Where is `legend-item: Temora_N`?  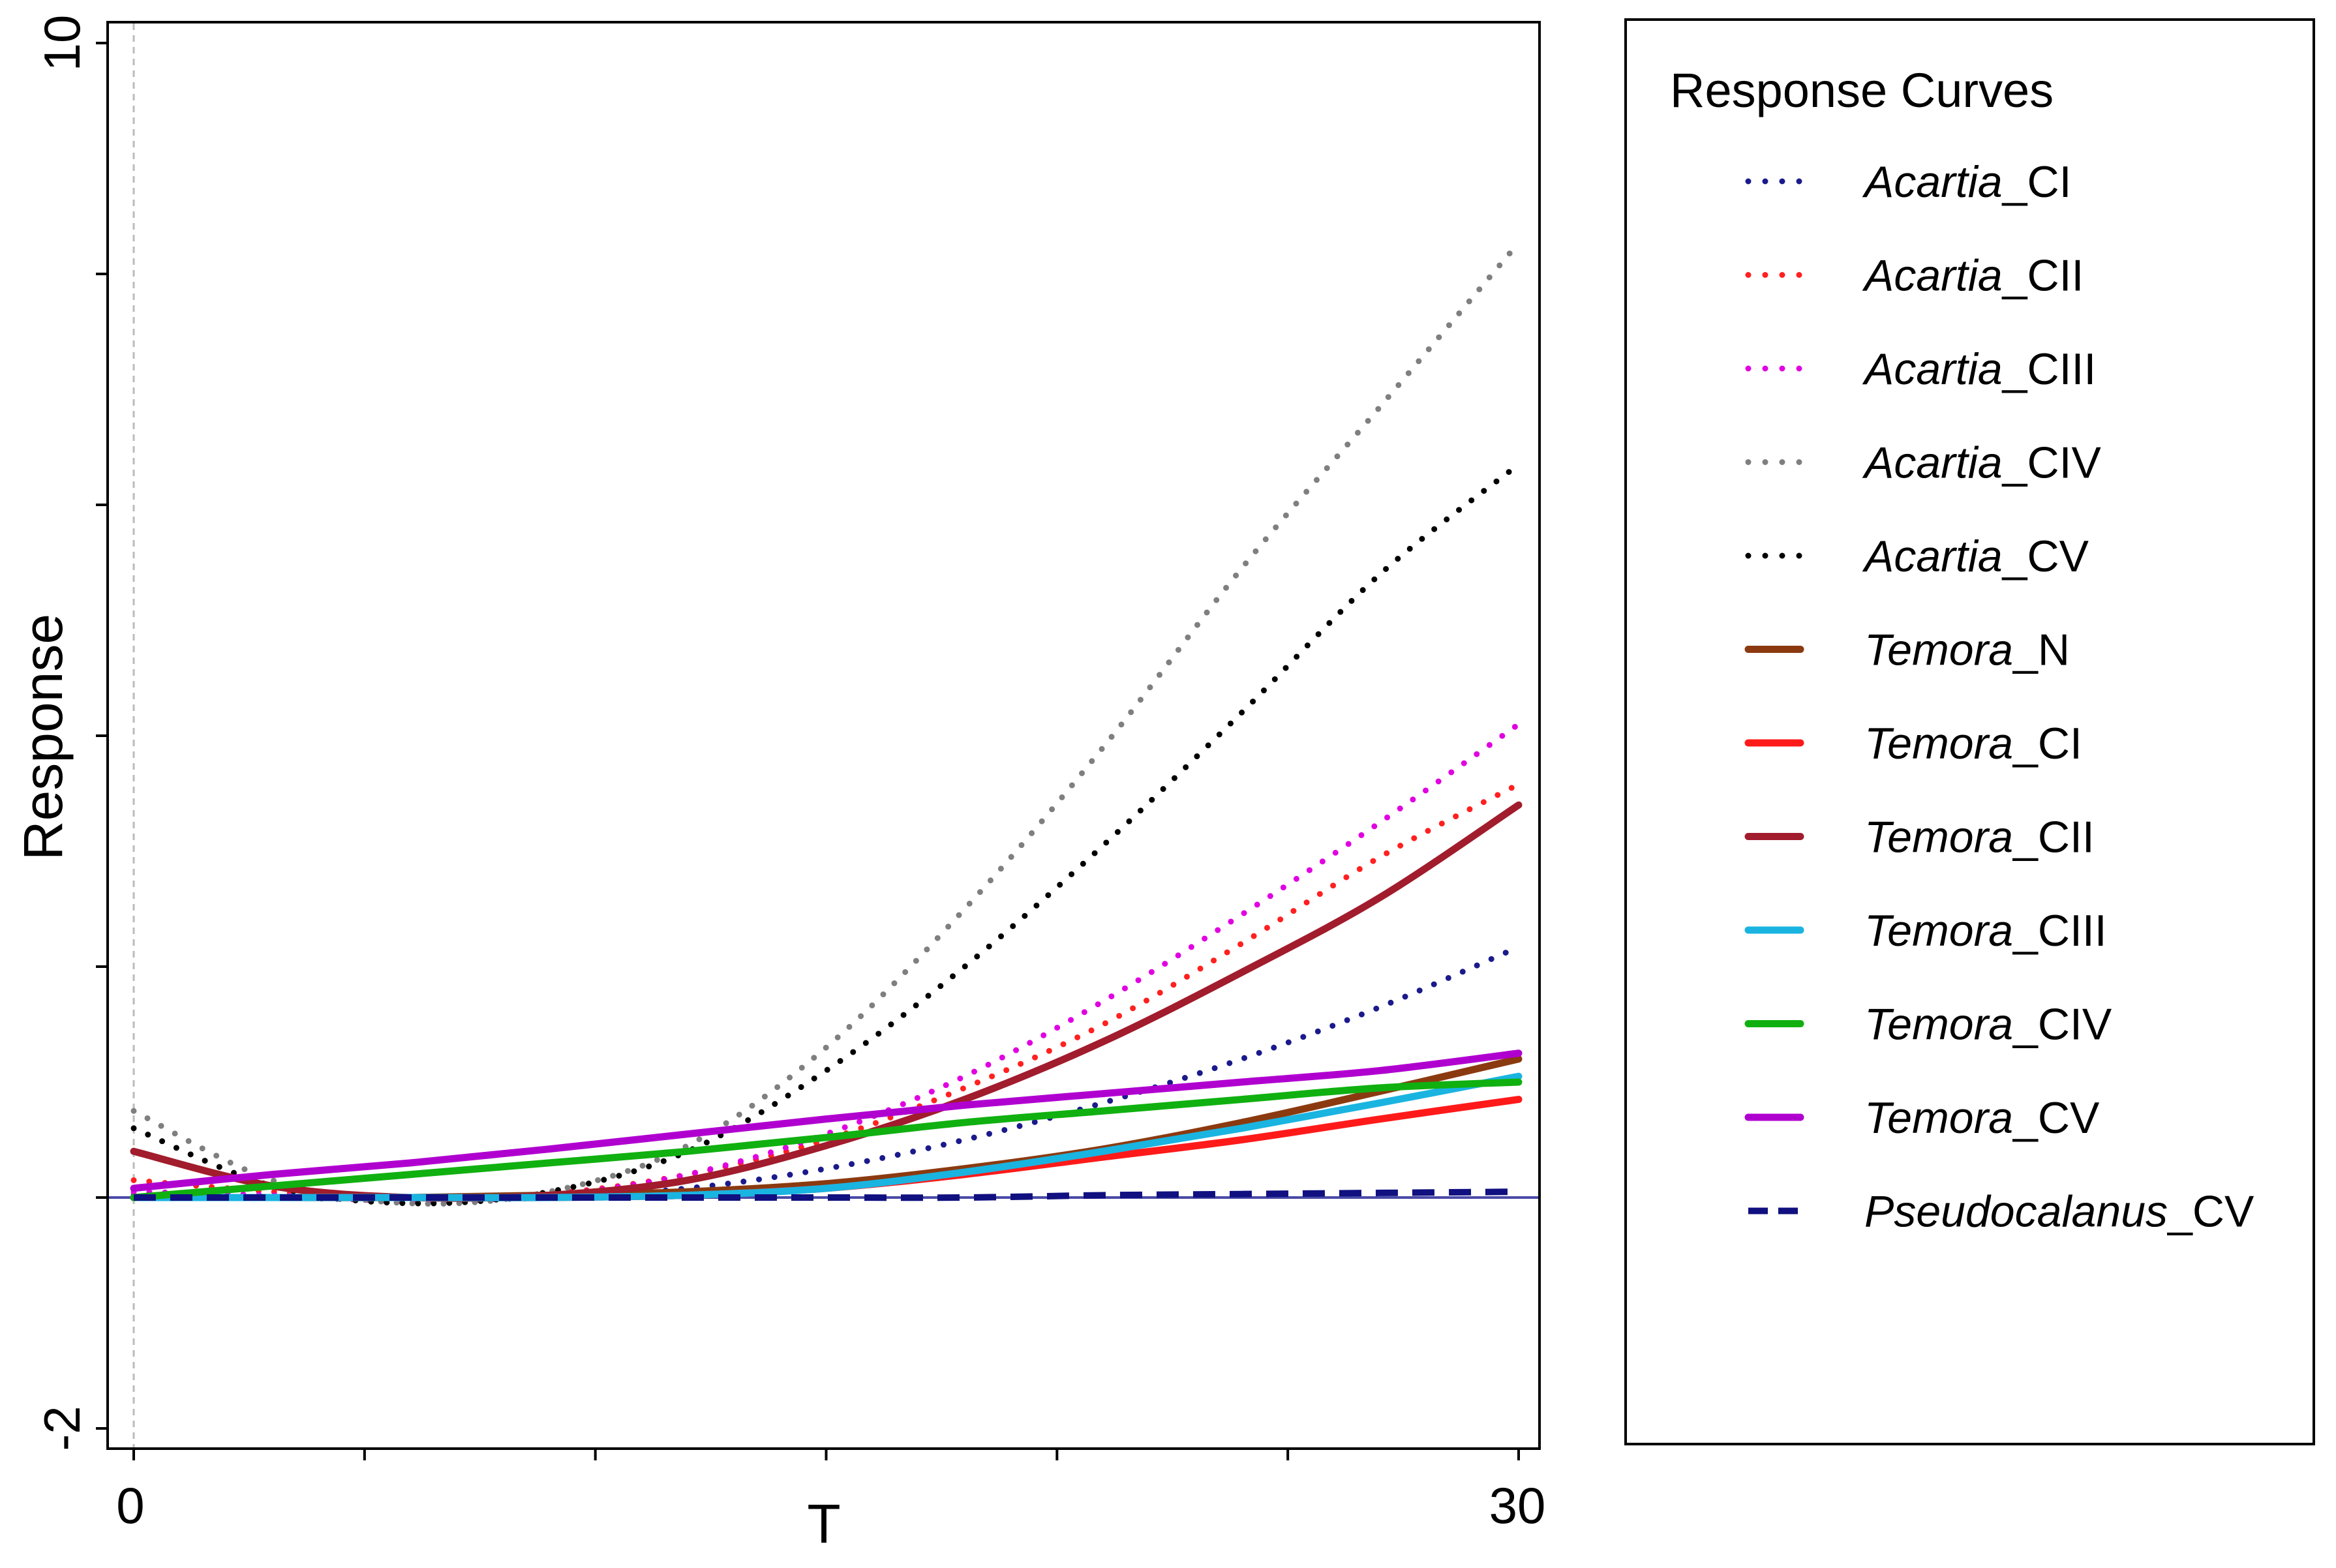
legend-item: Temora_N is located at coordinates (1907, 650).